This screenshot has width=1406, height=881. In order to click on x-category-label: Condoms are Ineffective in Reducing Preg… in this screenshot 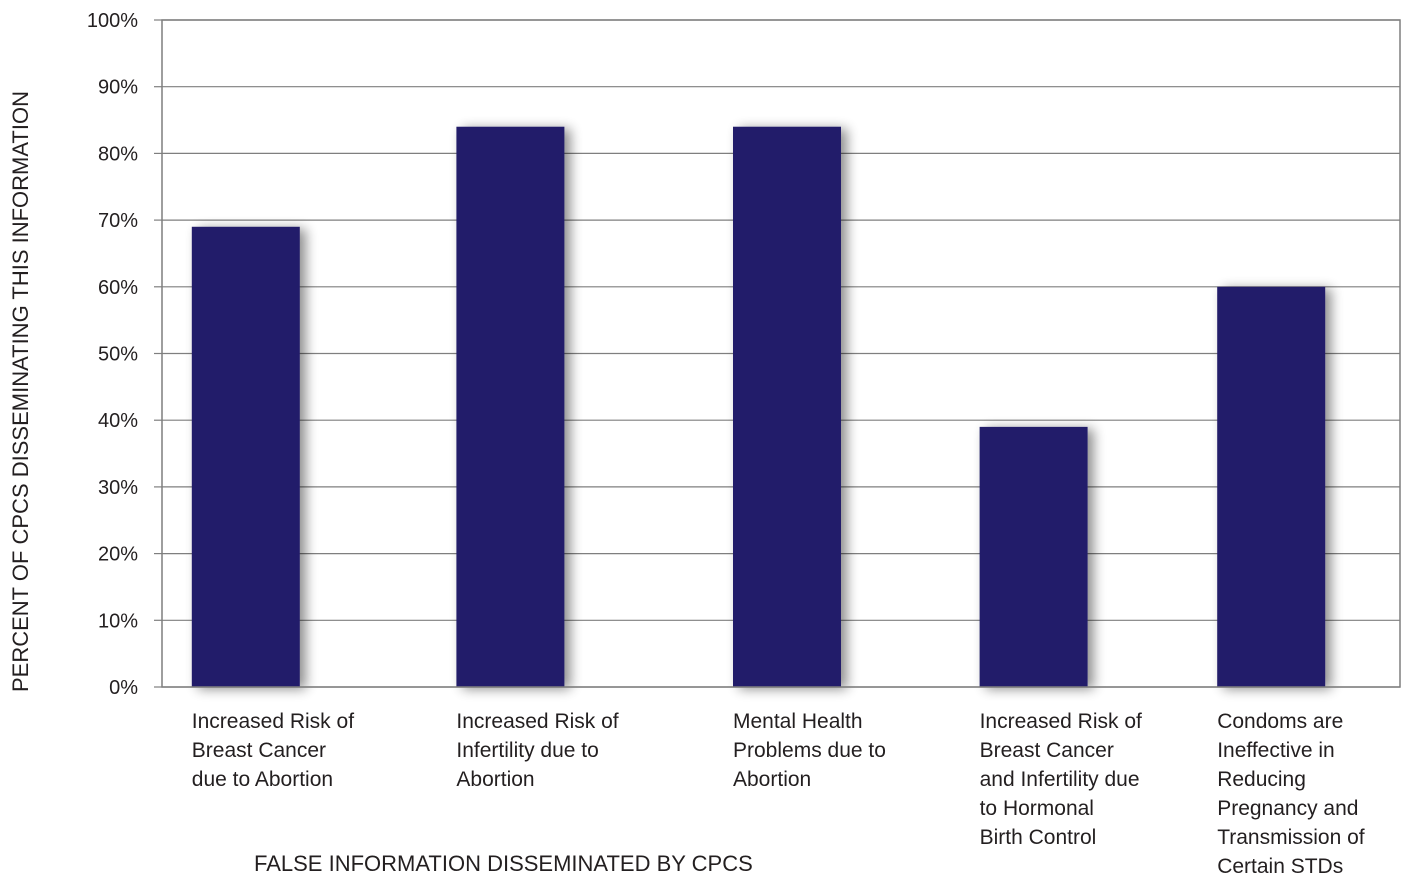, I will do `click(1291, 794)`.